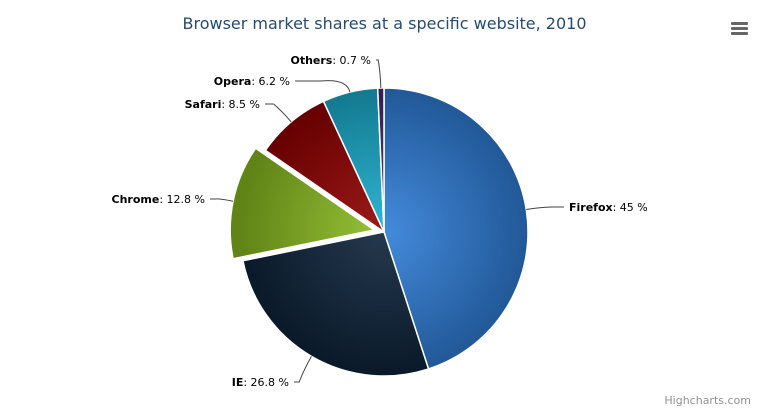 This screenshot has height=416, width=769. What do you see at coordinates (739, 29) in the screenshot?
I see `hamburger-menu-icon` at bounding box center [739, 29].